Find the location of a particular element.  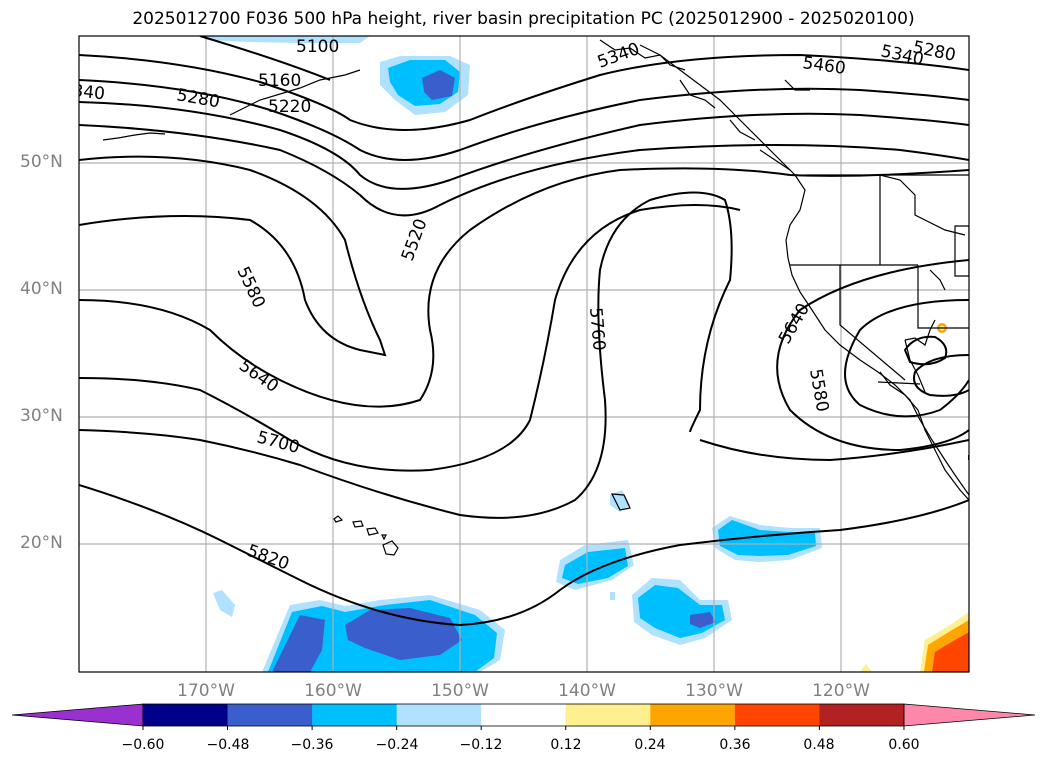

colorbar is located at coordinates (523, 716).